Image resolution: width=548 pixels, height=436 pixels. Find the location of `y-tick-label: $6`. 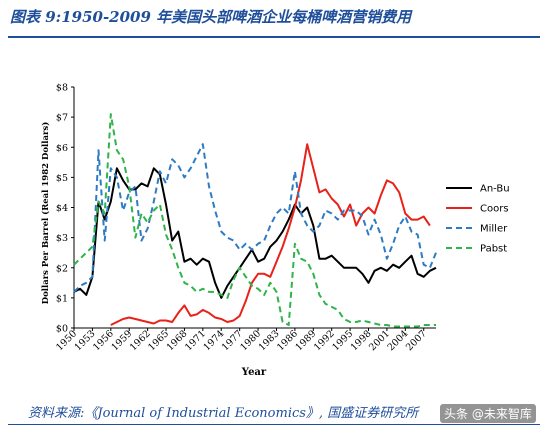

y-tick-label: $6 is located at coordinates (62, 148).